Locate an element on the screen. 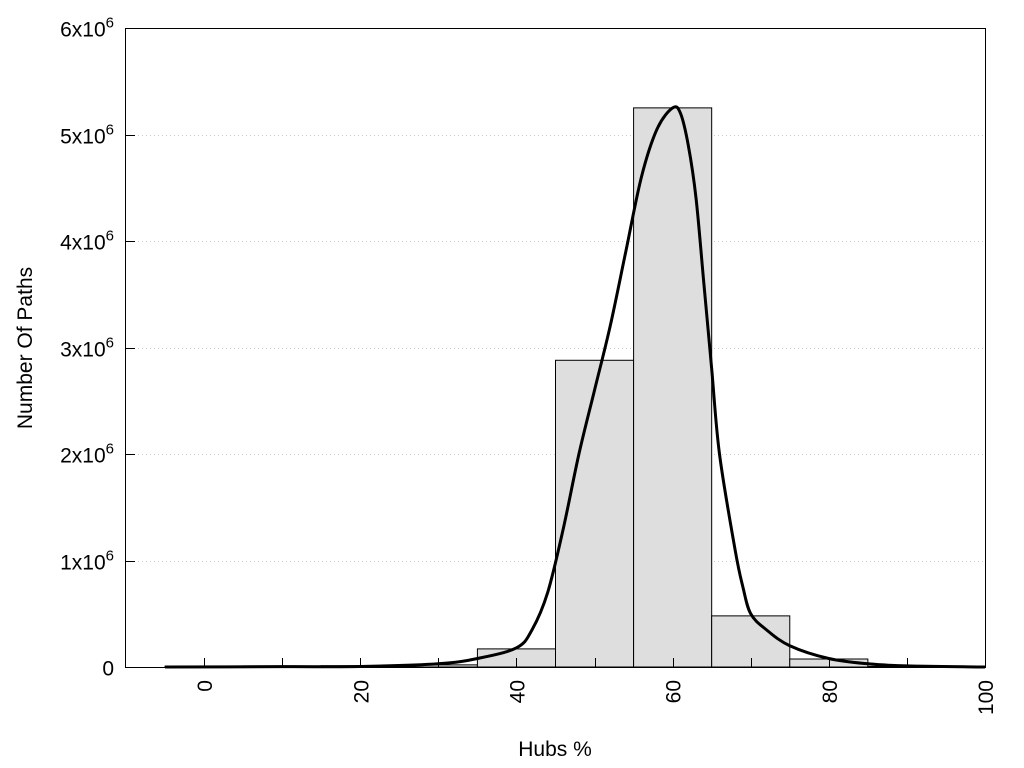 The height and width of the screenshot is (768, 1024). x-tick-label: 40 is located at coordinates (517, 691).